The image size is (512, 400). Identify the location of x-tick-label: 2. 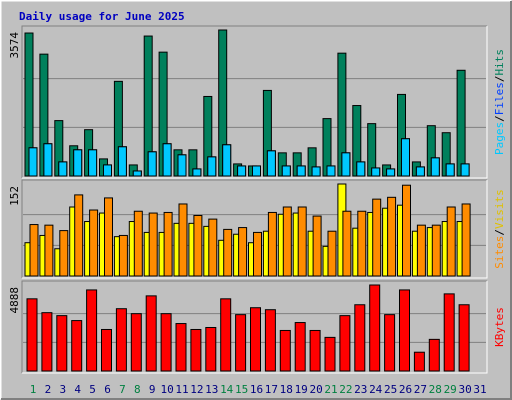
(48, 389).